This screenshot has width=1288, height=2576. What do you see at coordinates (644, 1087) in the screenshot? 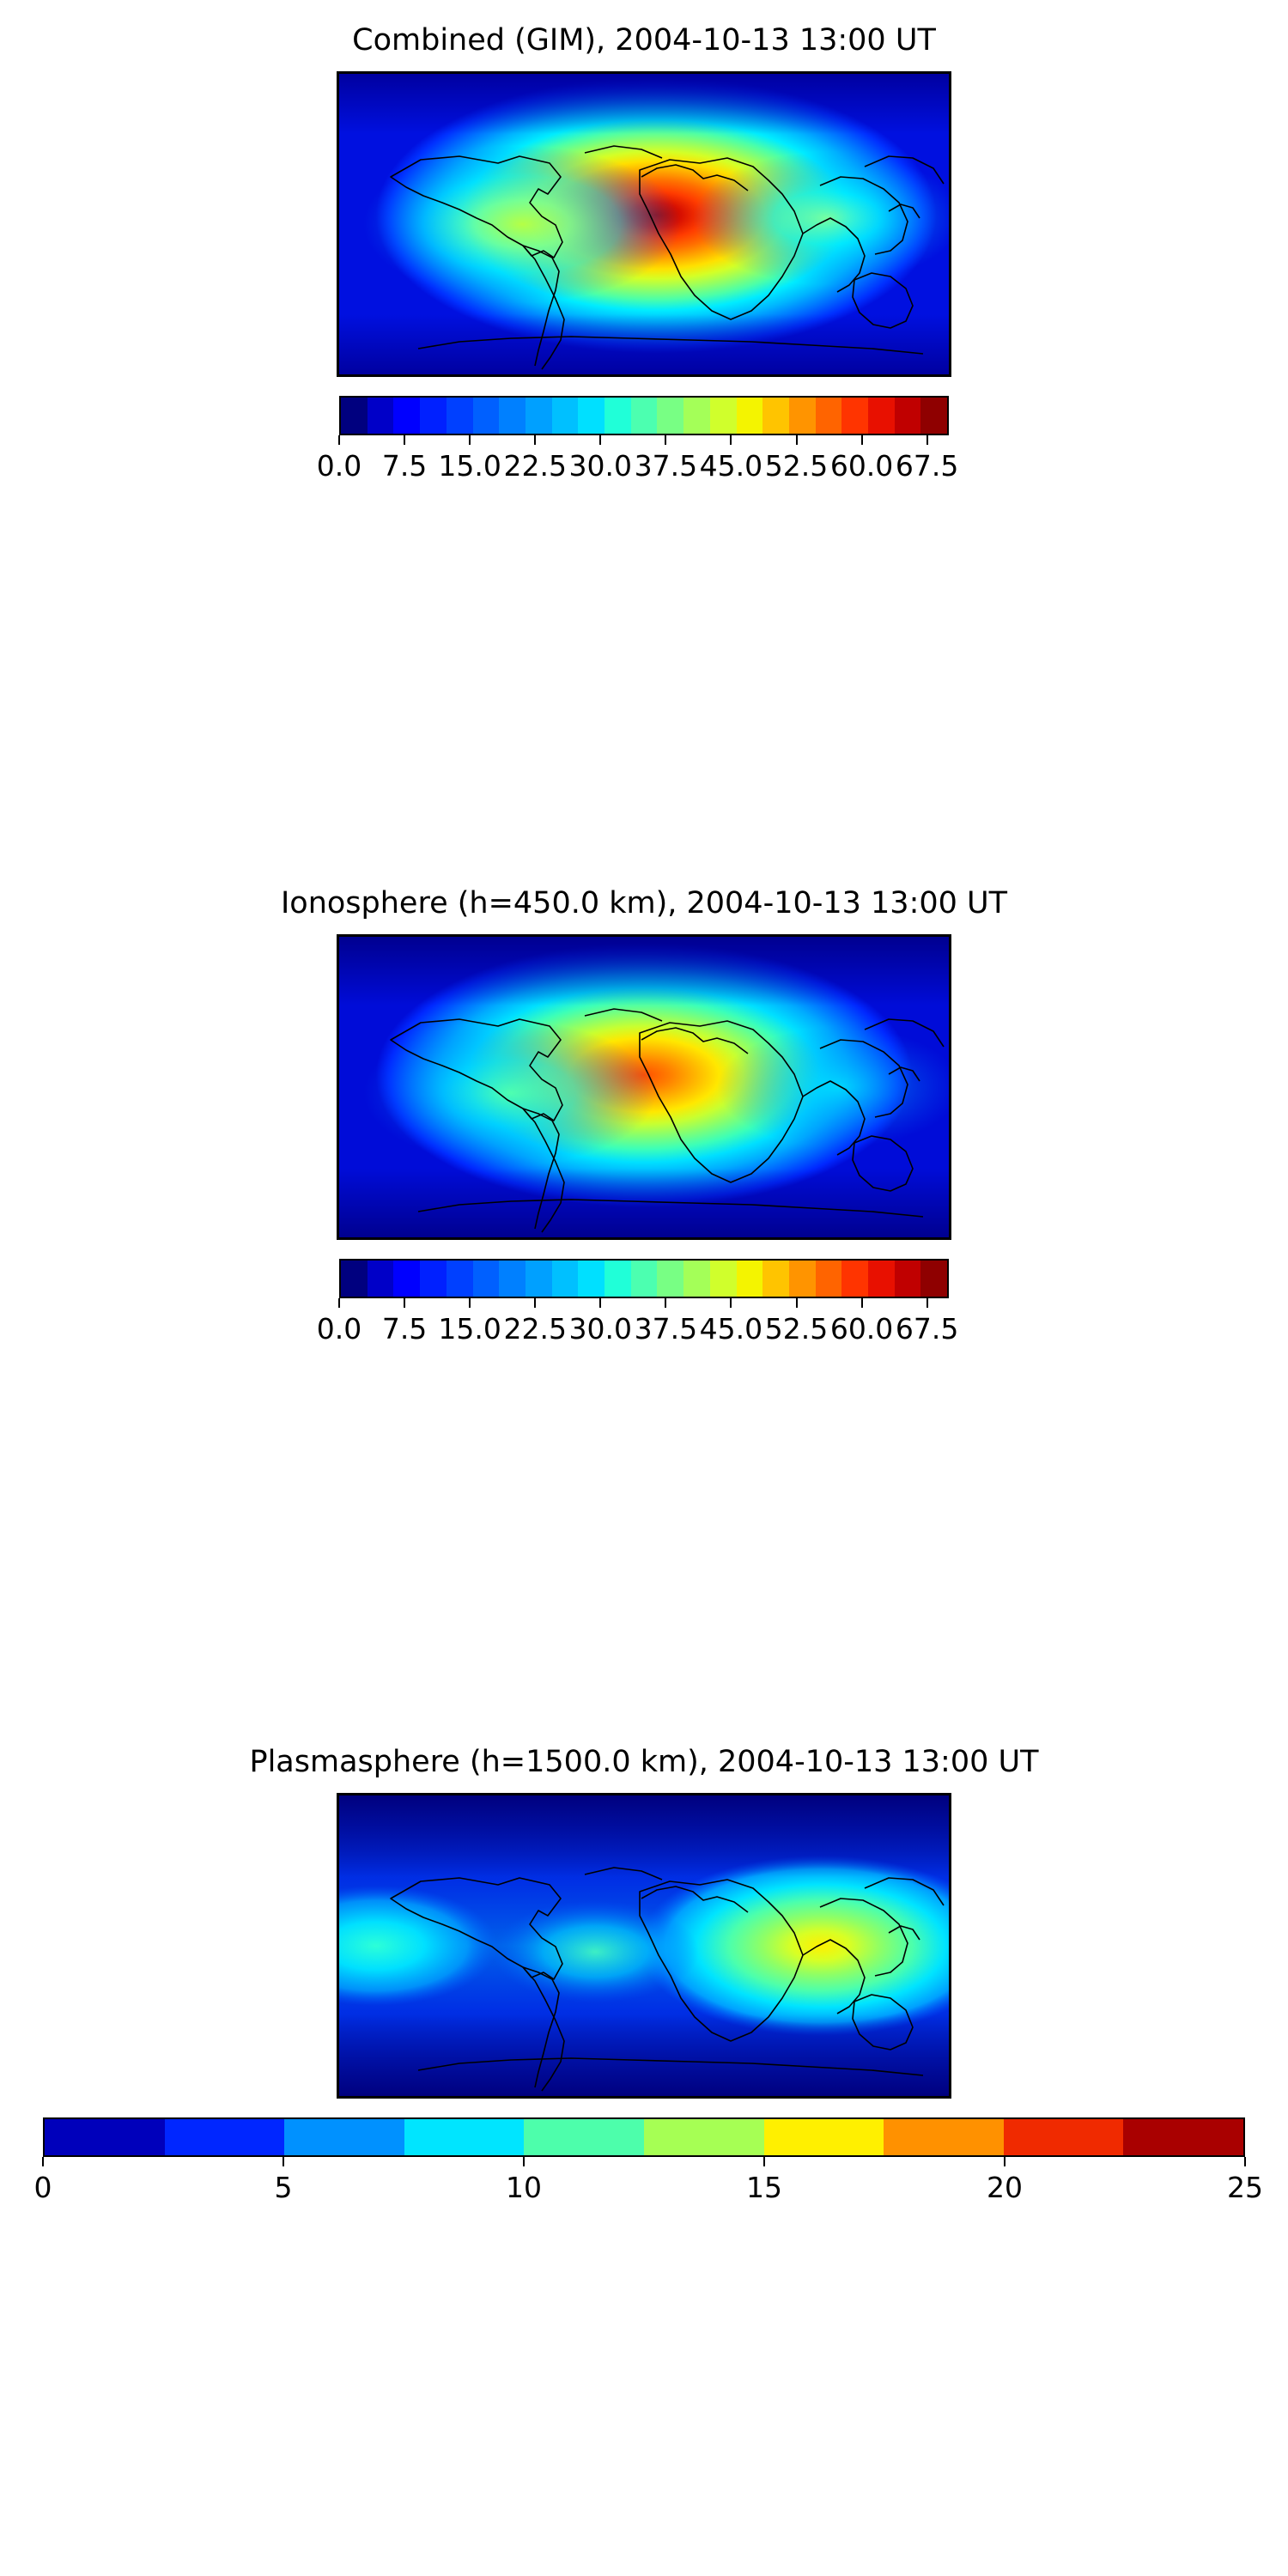
I see `map-ionosphere` at bounding box center [644, 1087].